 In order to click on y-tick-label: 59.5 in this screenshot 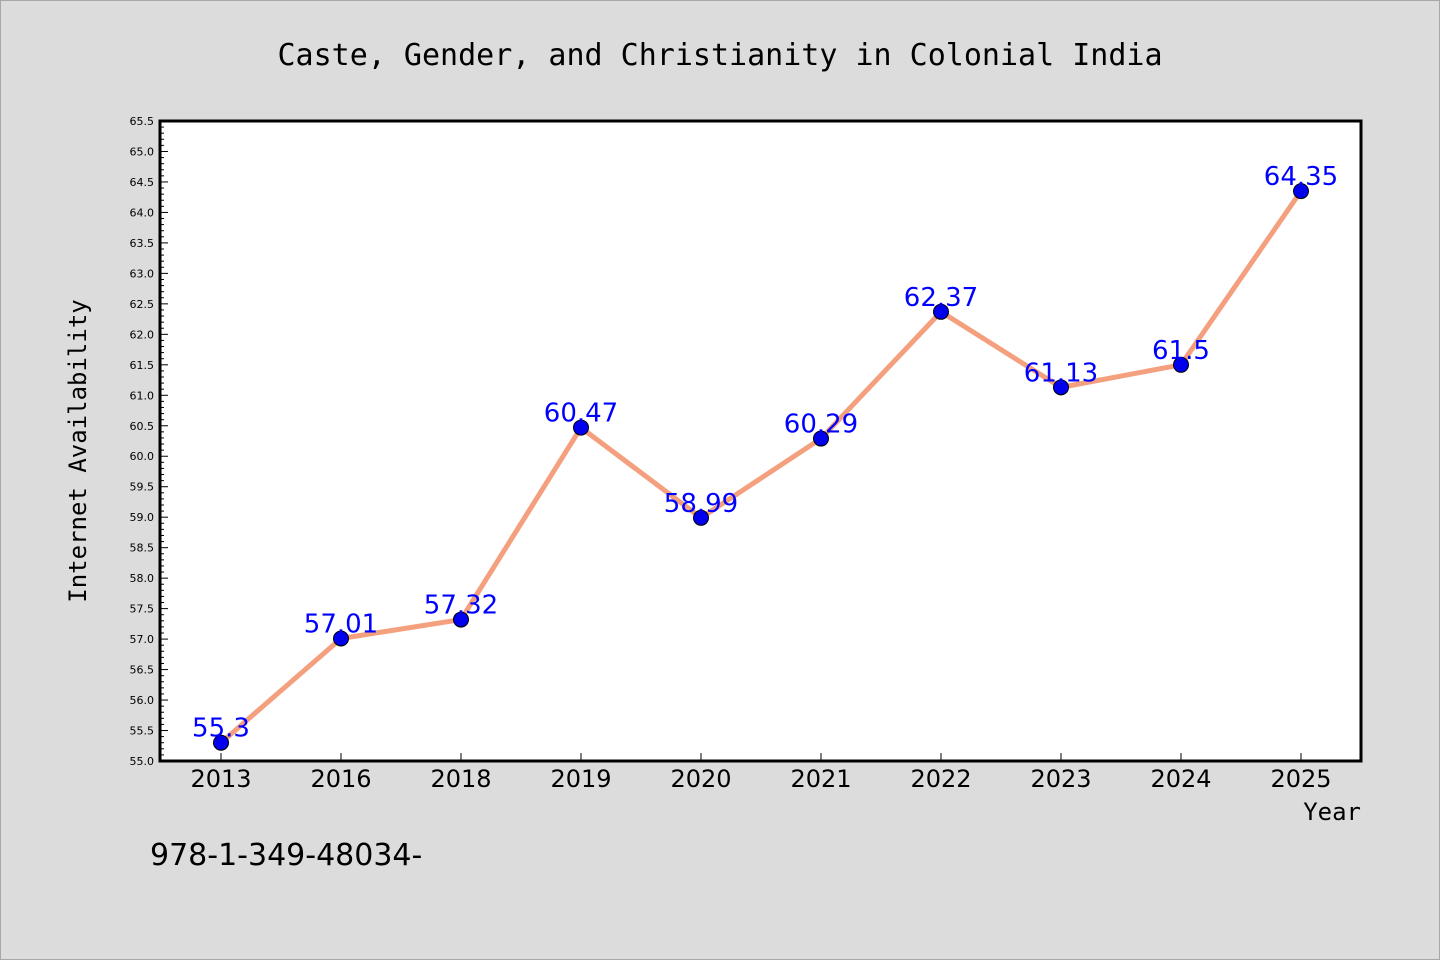, I will do `click(142, 487)`.